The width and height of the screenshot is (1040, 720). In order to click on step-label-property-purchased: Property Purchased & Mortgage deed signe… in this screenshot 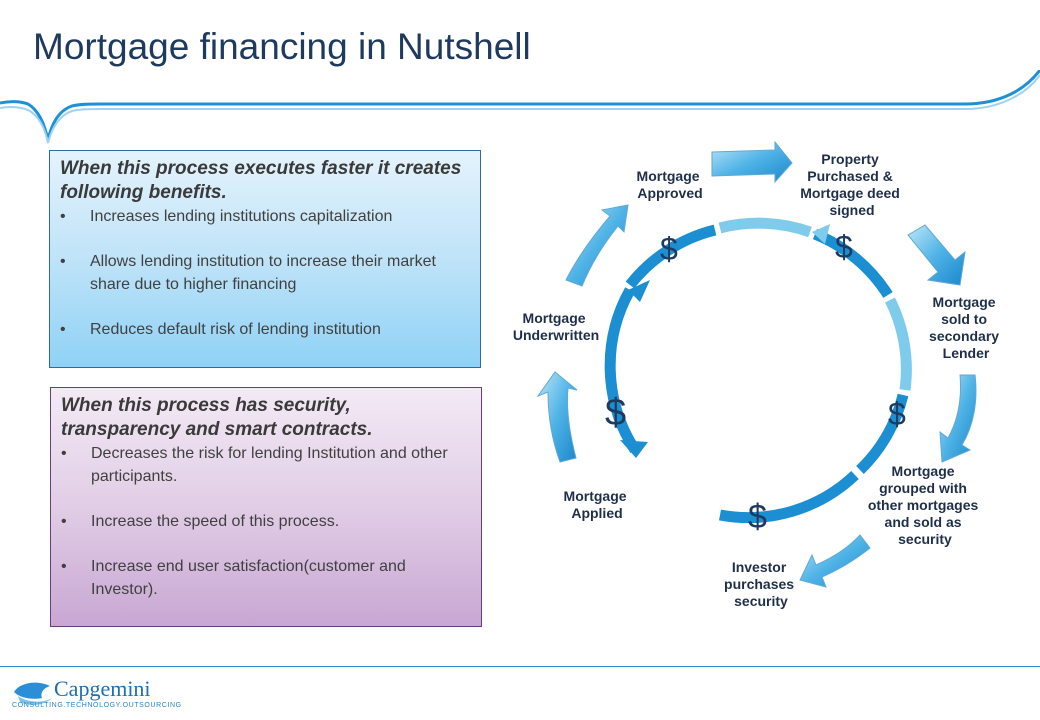, I will do `click(851, 184)`.